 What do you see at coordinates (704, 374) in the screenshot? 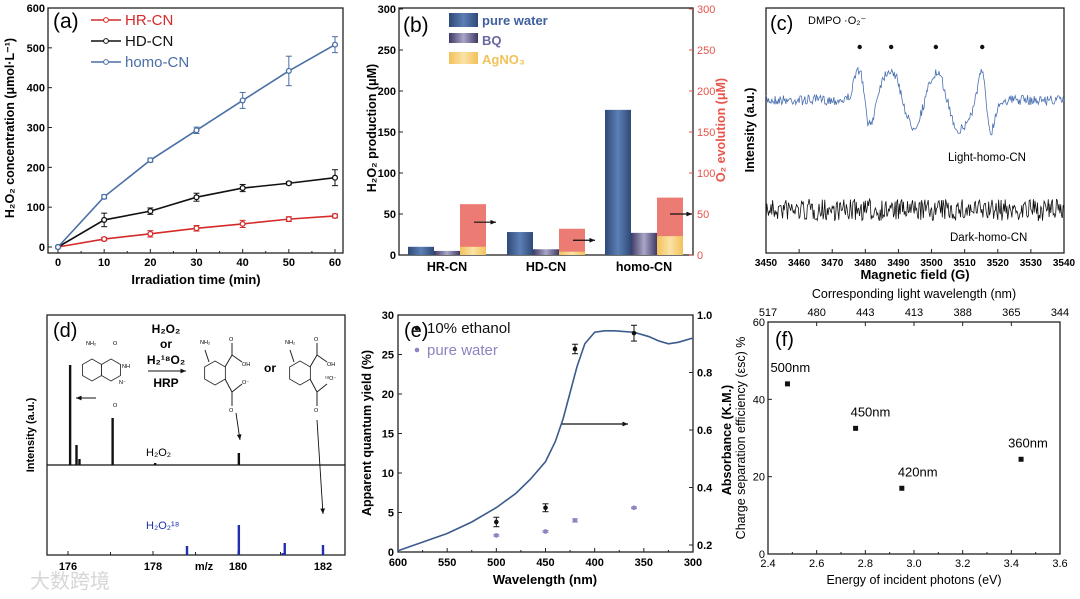
I see `e-y2-tick-label: 0.8` at bounding box center [704, 374].